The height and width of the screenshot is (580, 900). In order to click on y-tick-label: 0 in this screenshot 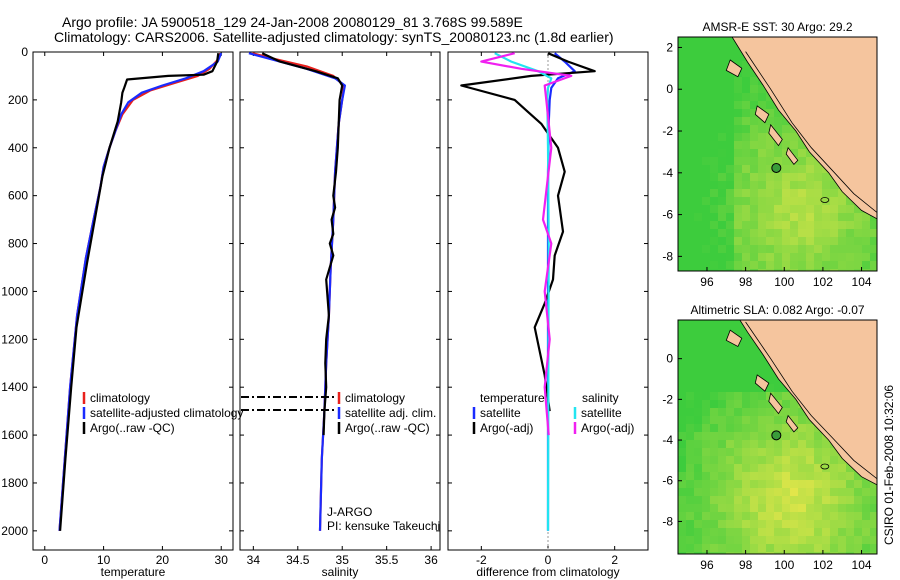, I will do `click(24, 52)`.